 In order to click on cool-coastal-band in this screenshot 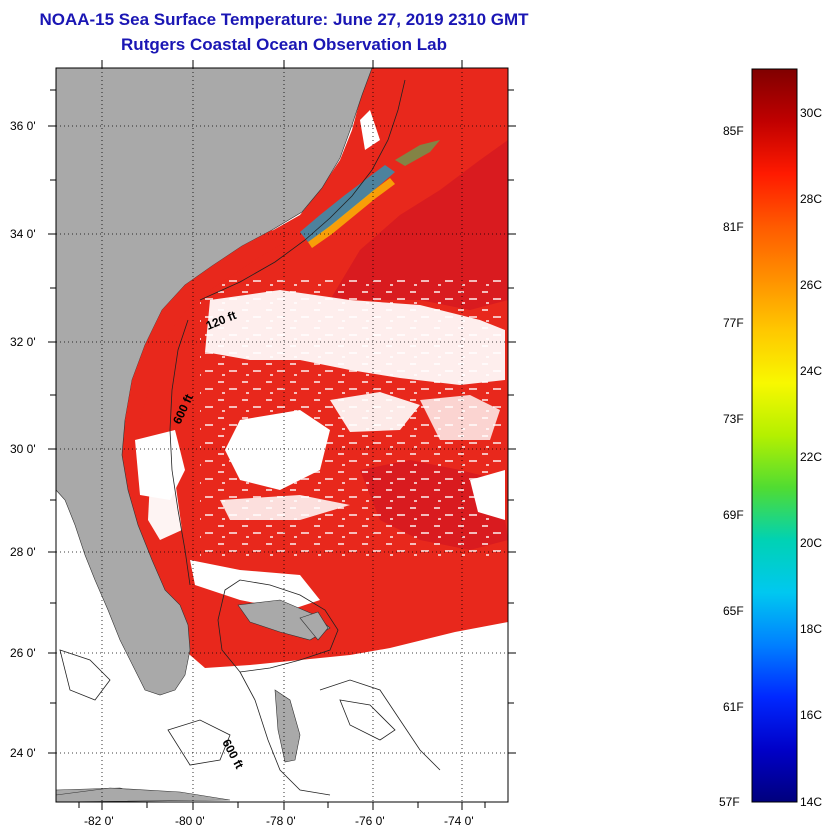, I will do `click(347, 203)`.